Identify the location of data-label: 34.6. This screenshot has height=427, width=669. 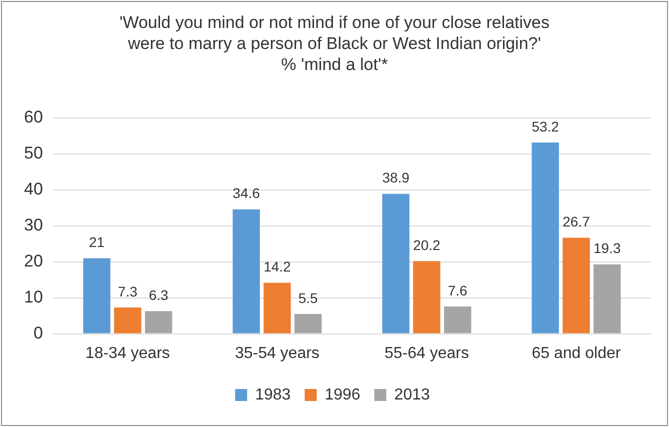
(246, 193).